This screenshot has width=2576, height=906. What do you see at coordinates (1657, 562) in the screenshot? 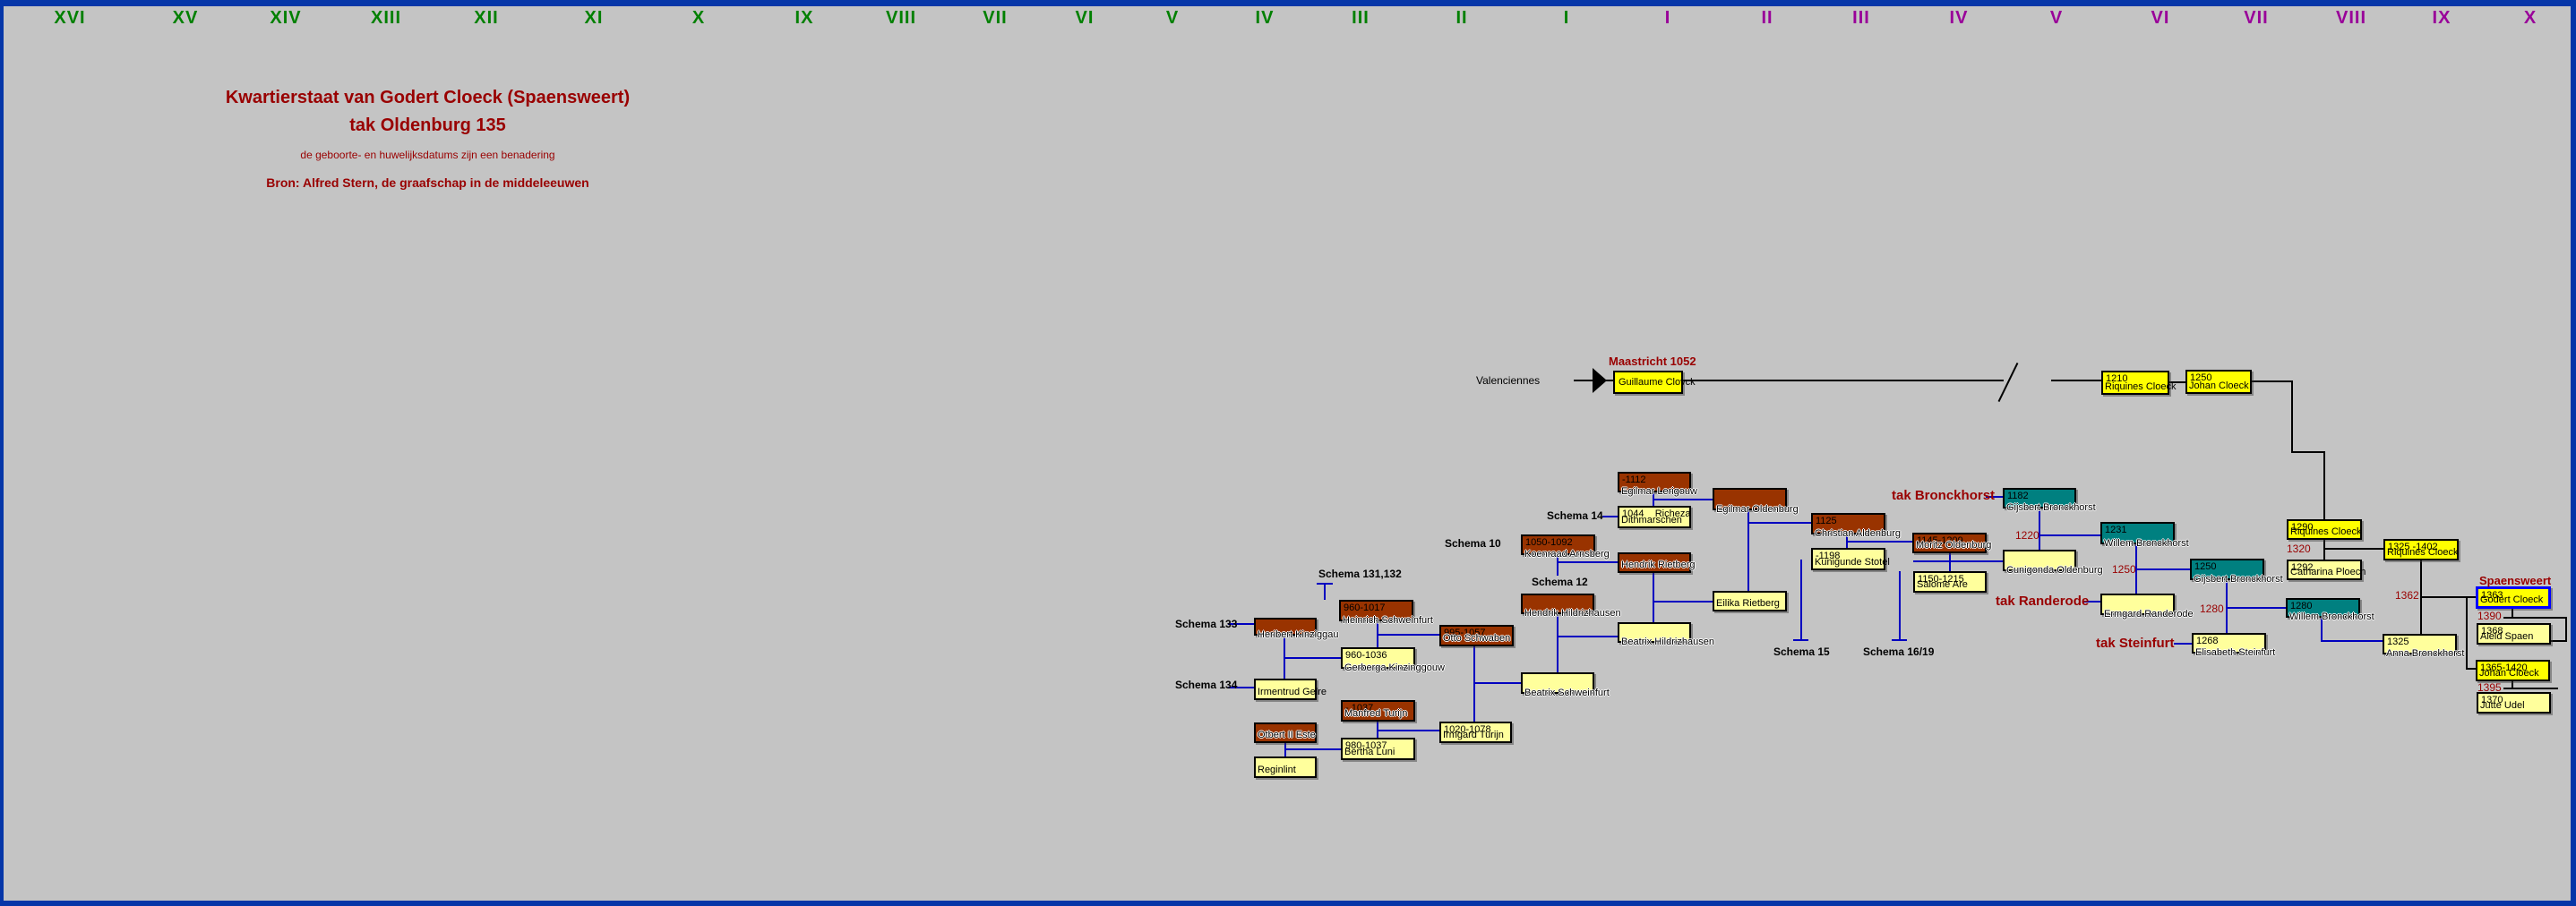
I see `person-box-hendrik-rietberg: Hendrik Rietberg` at bounding box center [1657, 562].